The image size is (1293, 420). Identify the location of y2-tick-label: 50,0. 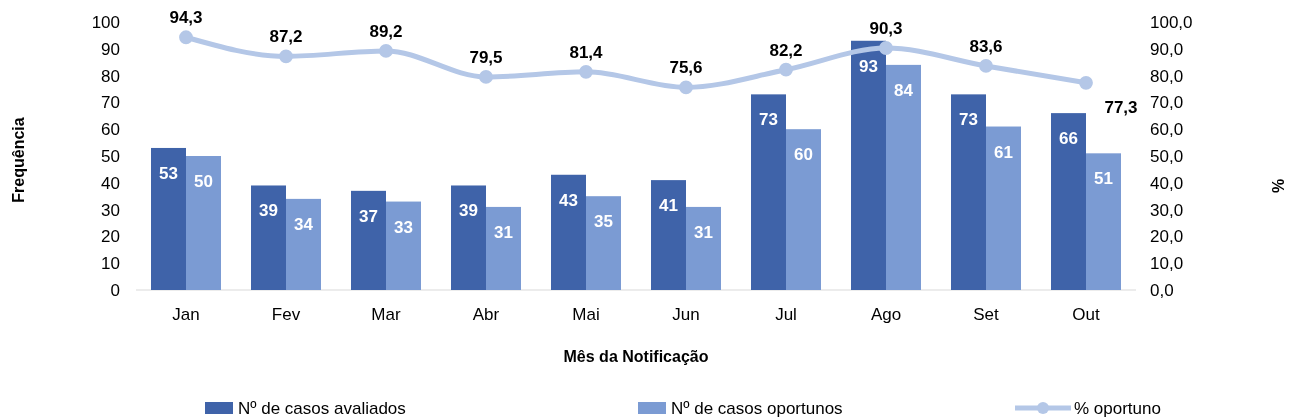
(1167, 156).